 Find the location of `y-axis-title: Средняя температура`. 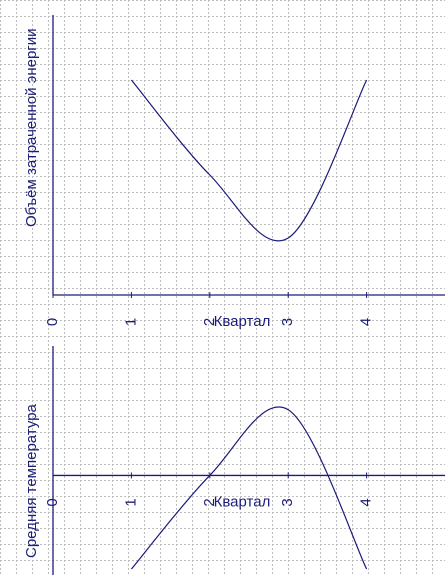

y-axis-title: Средняя температура is located at coordinates (31, 480).